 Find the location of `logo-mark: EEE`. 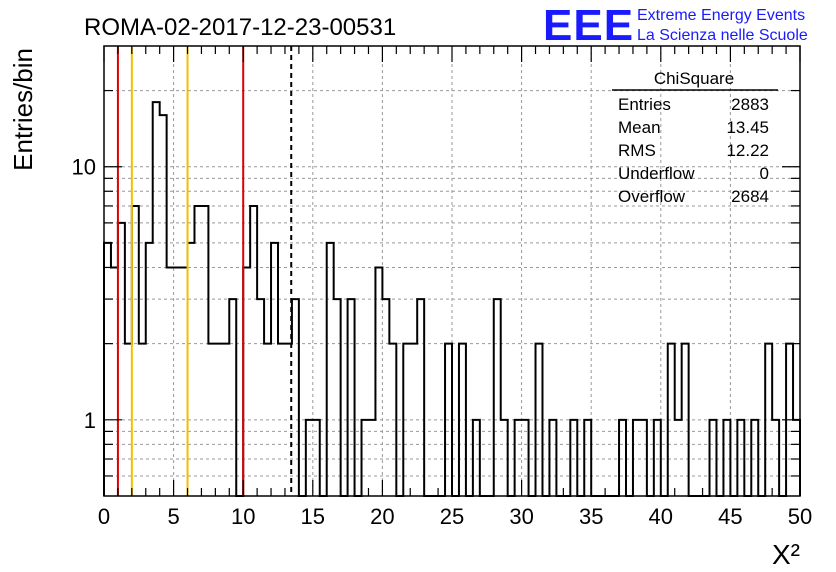

logo-mark: EEE is located at coordinates (588, 25).